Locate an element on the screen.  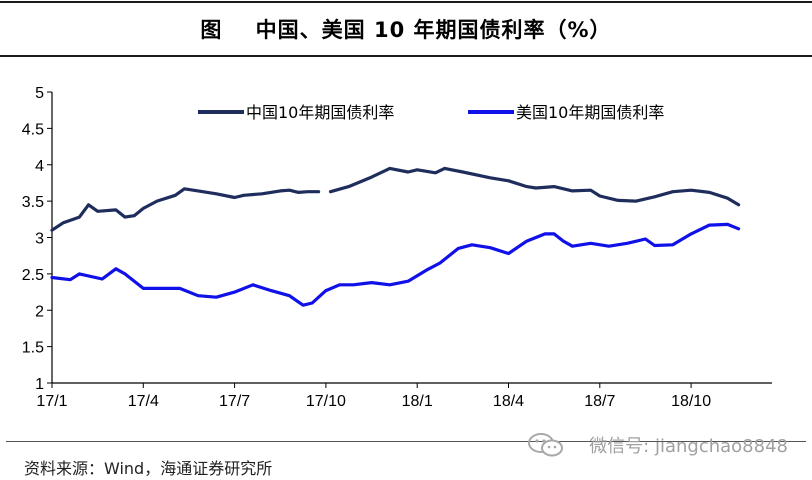
y-tick-label: 3.5 is located at coordinates (33, 202).